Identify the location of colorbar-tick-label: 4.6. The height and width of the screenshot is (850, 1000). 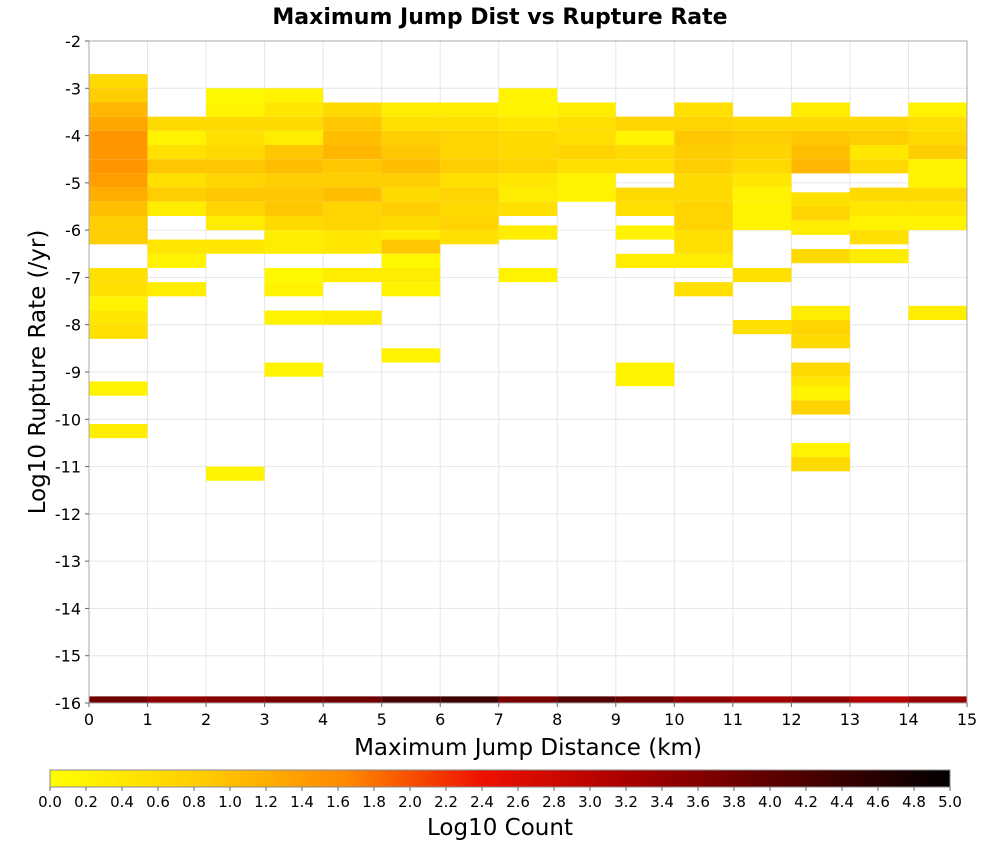
(878, 802).